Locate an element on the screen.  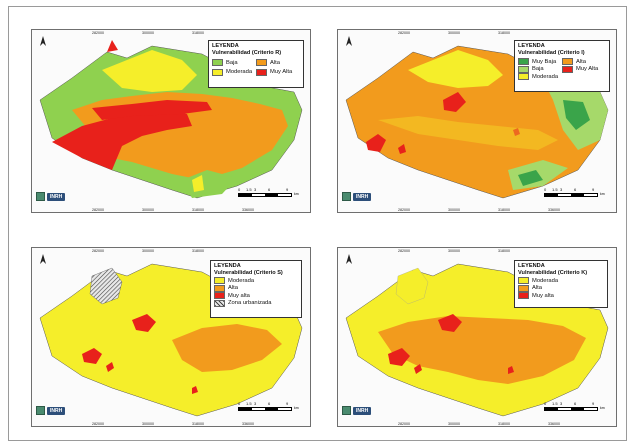
legend-subtitle: Vulnerabilidad (Criterio I) is located at coordinates (551, 53).